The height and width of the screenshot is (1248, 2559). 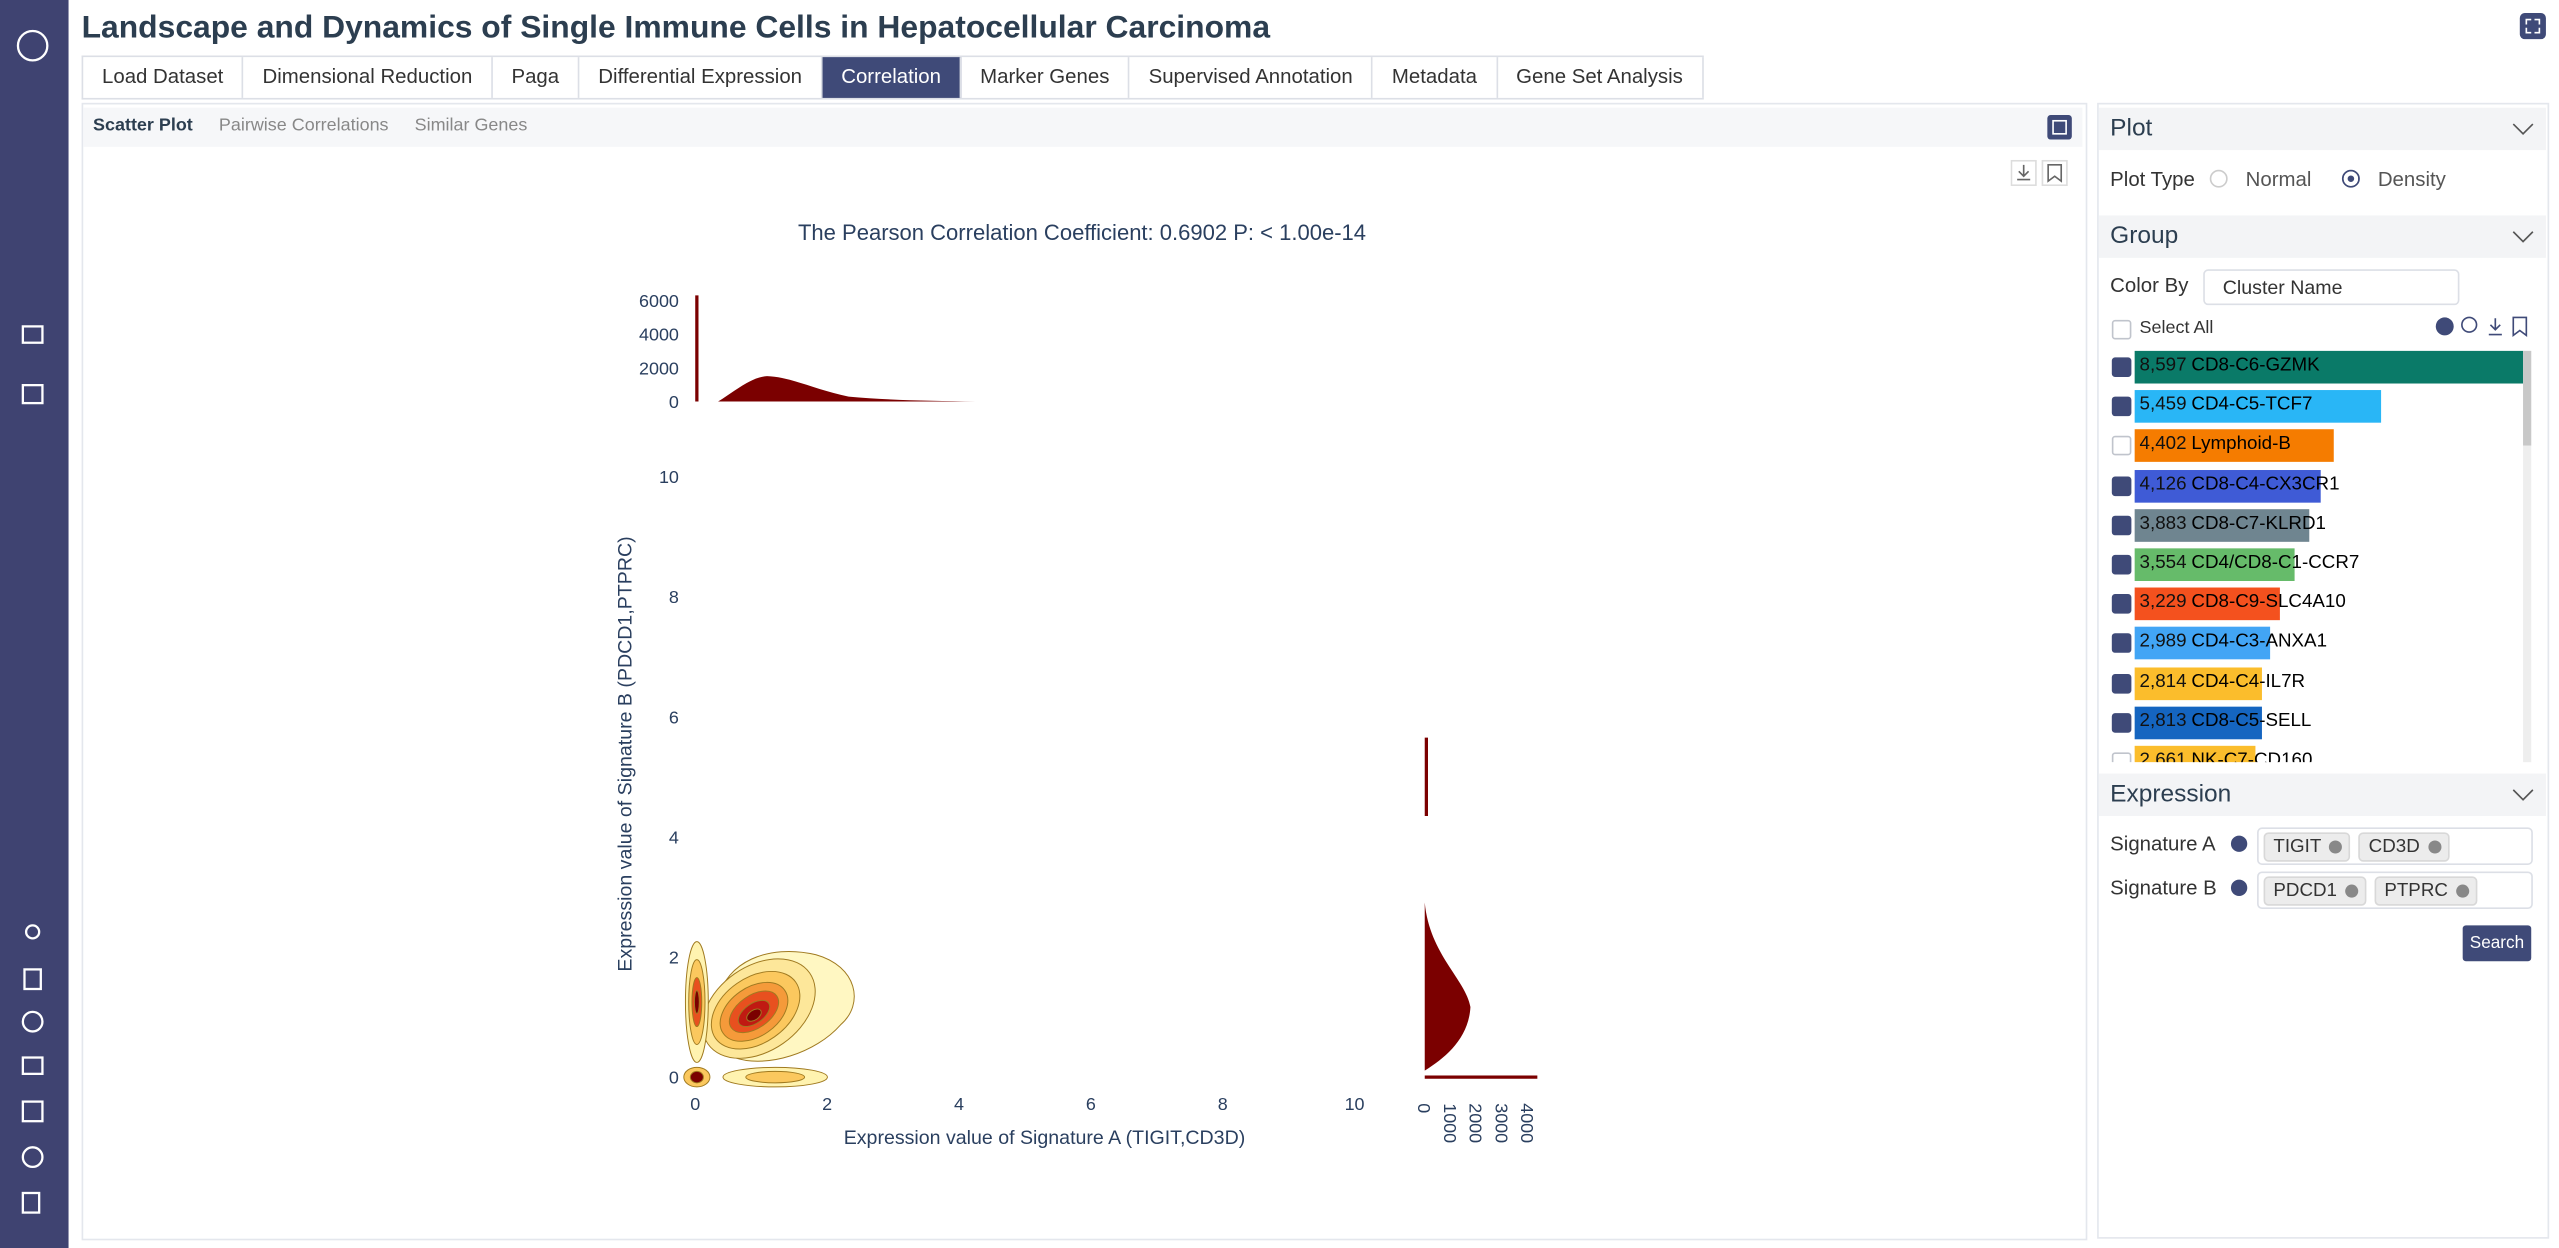 What do you see at coordinates (143, 125) in the screenshot?
I see `subtab: Scatter Plot` at bounding box center [143, 125].